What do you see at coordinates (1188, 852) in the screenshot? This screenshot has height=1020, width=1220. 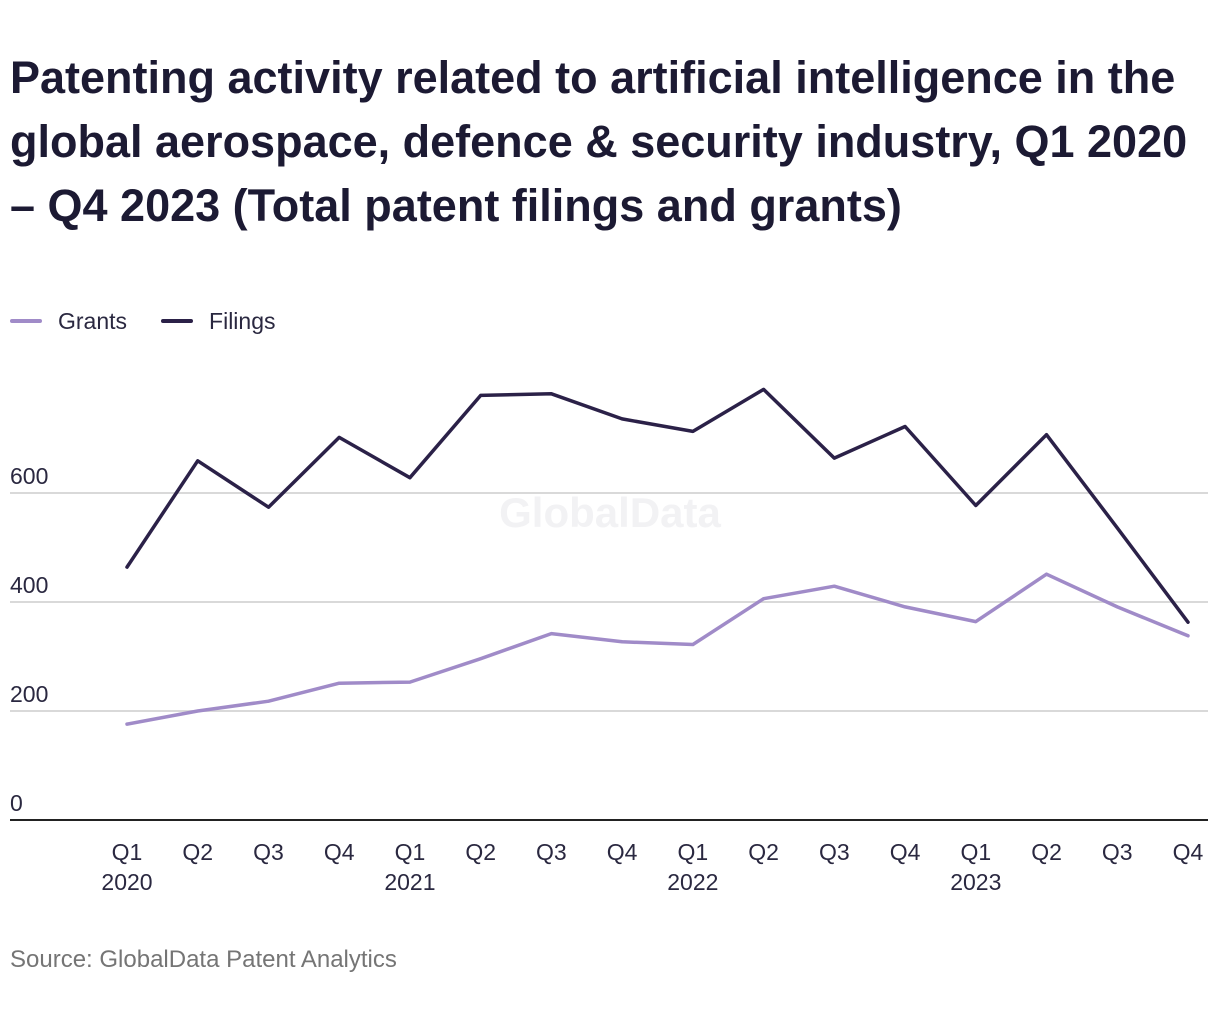 I see `x-tick-label-15: Q4` at bounding box center [1188, 852].